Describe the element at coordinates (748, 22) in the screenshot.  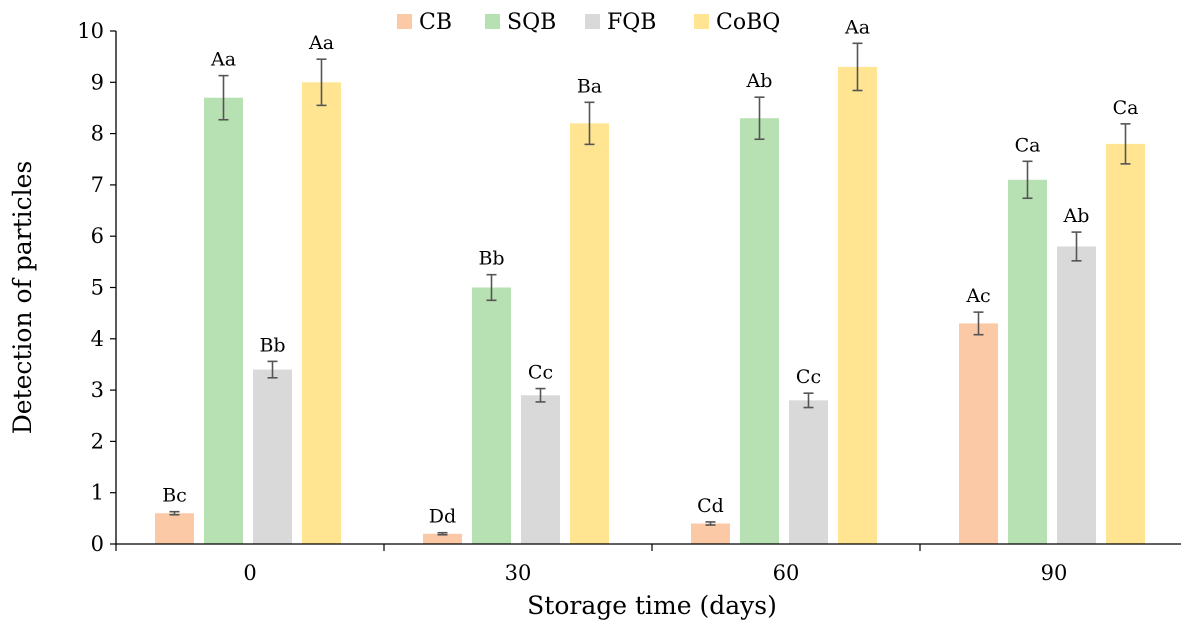
I see `legend-label: CoBQ` at that location.